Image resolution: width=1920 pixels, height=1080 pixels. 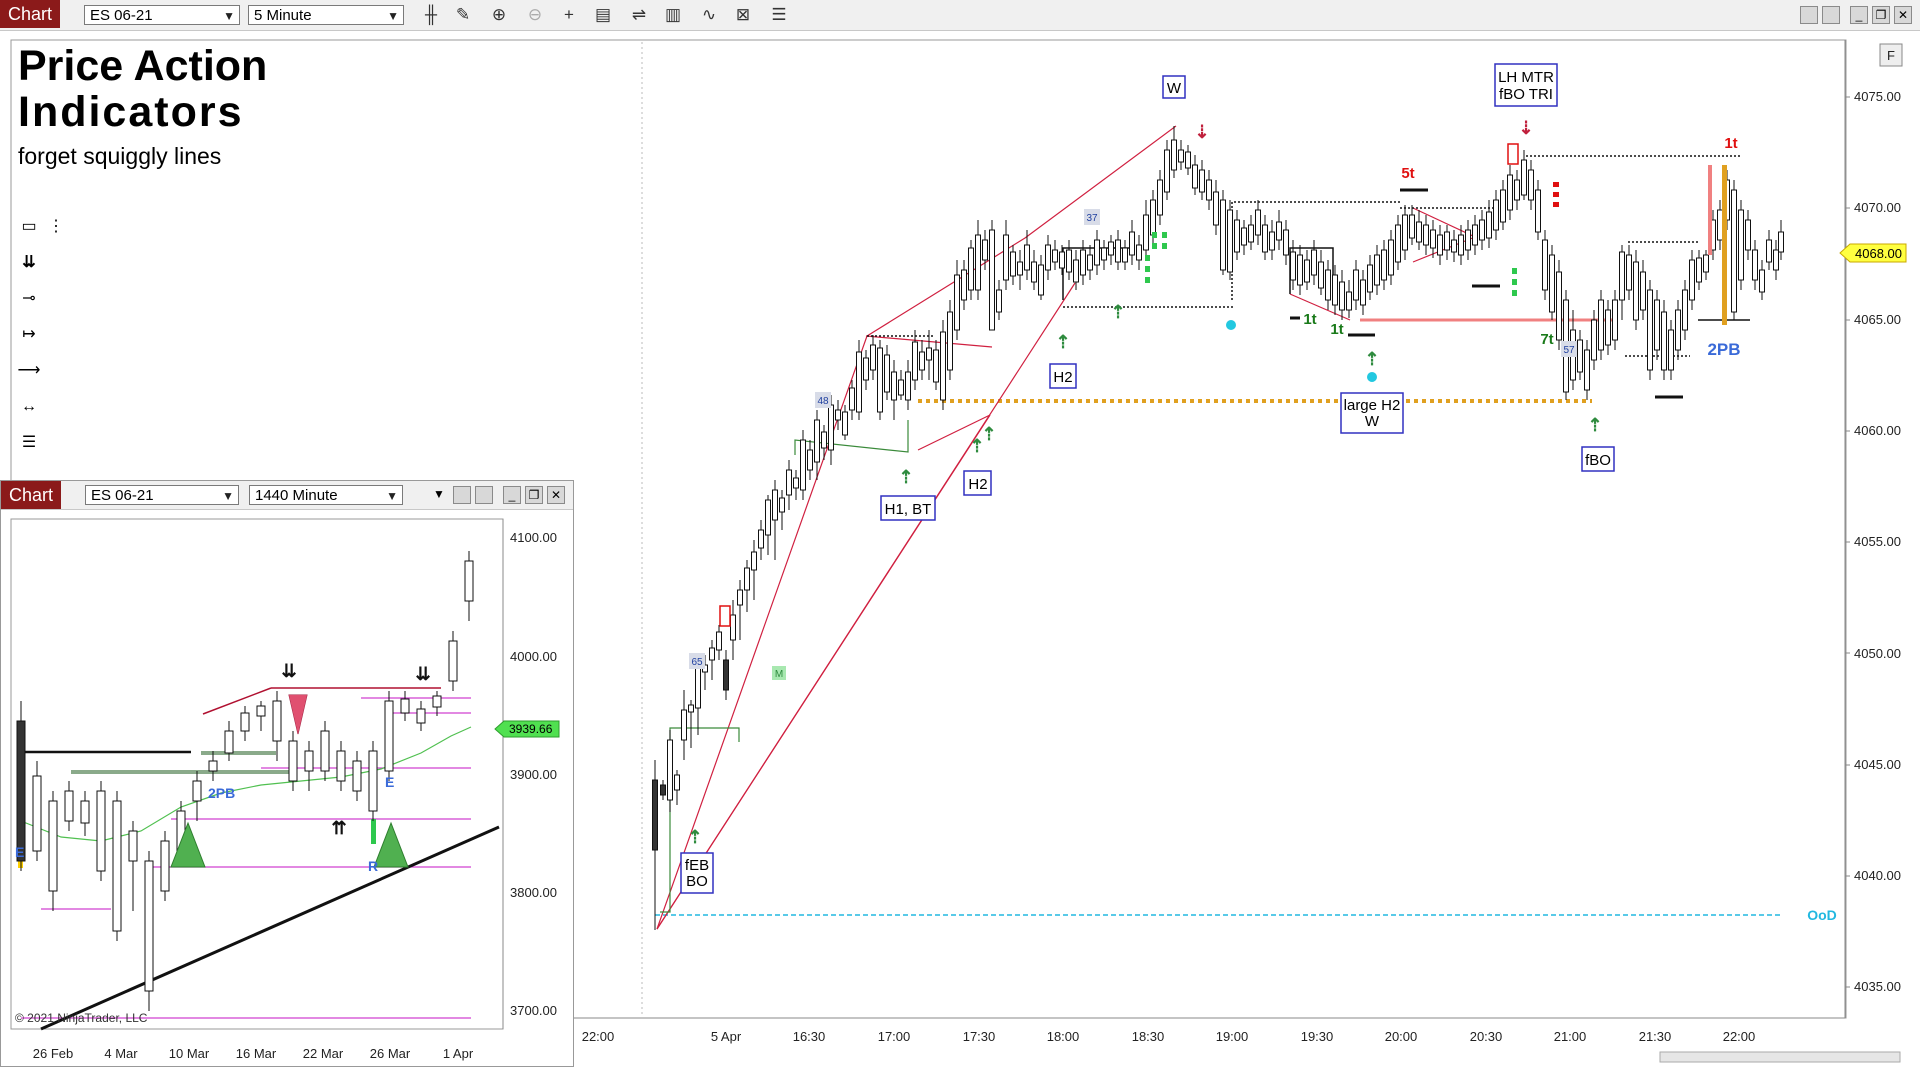 What do you see at coordinates (431, 14) in the screenshot?
I see `bar-type-icon: ╫` at bounding box center [431, 14].